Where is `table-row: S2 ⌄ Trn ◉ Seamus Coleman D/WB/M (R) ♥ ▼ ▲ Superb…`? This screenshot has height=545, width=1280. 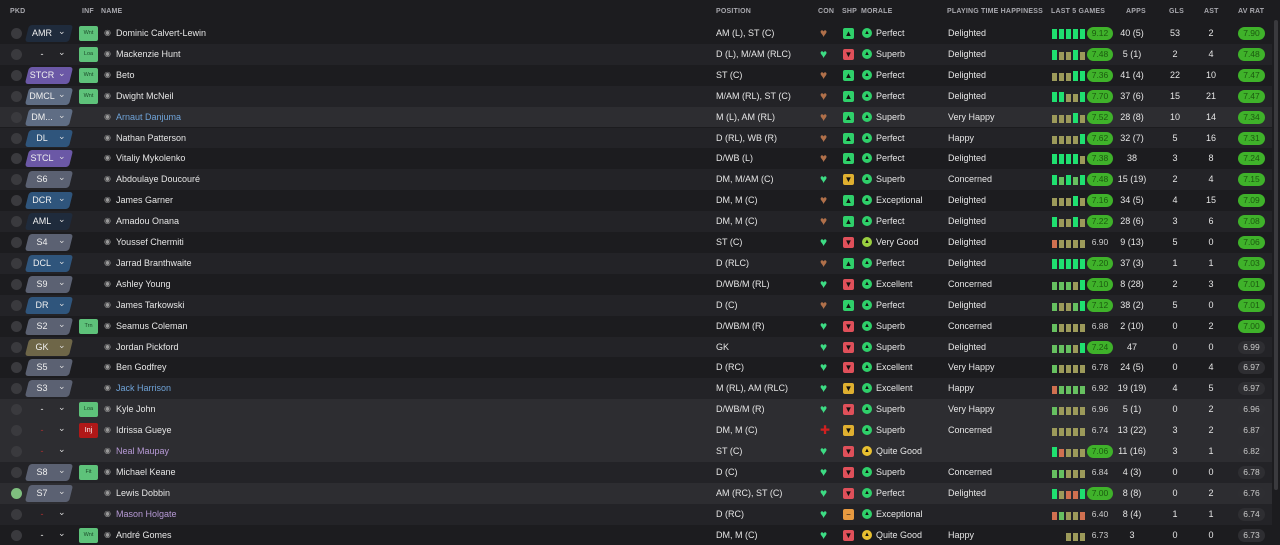
table-row: S2 ⌄ Trn ◉ Seamus Coleman D/WB/M (R) ♥ ▼ ▲ Superb… is located at coordinates (636, 326).